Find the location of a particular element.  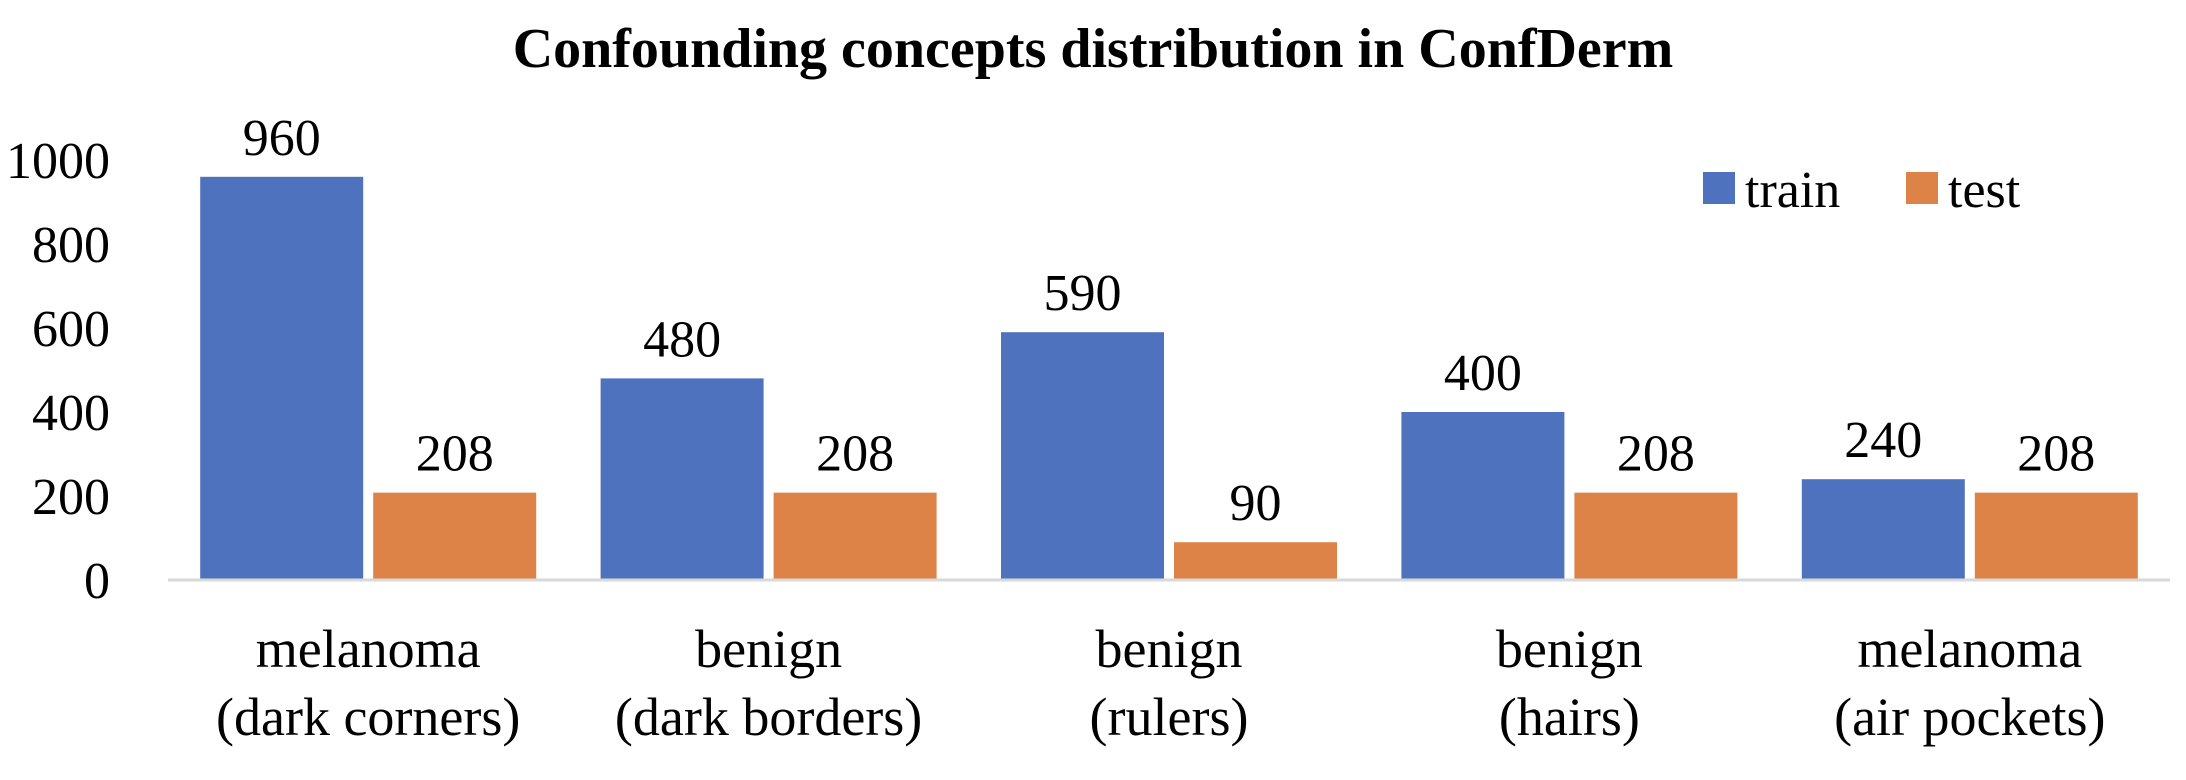

y-axis: 0 200 400 600 800 1000 is located at coordinates (58, 371).